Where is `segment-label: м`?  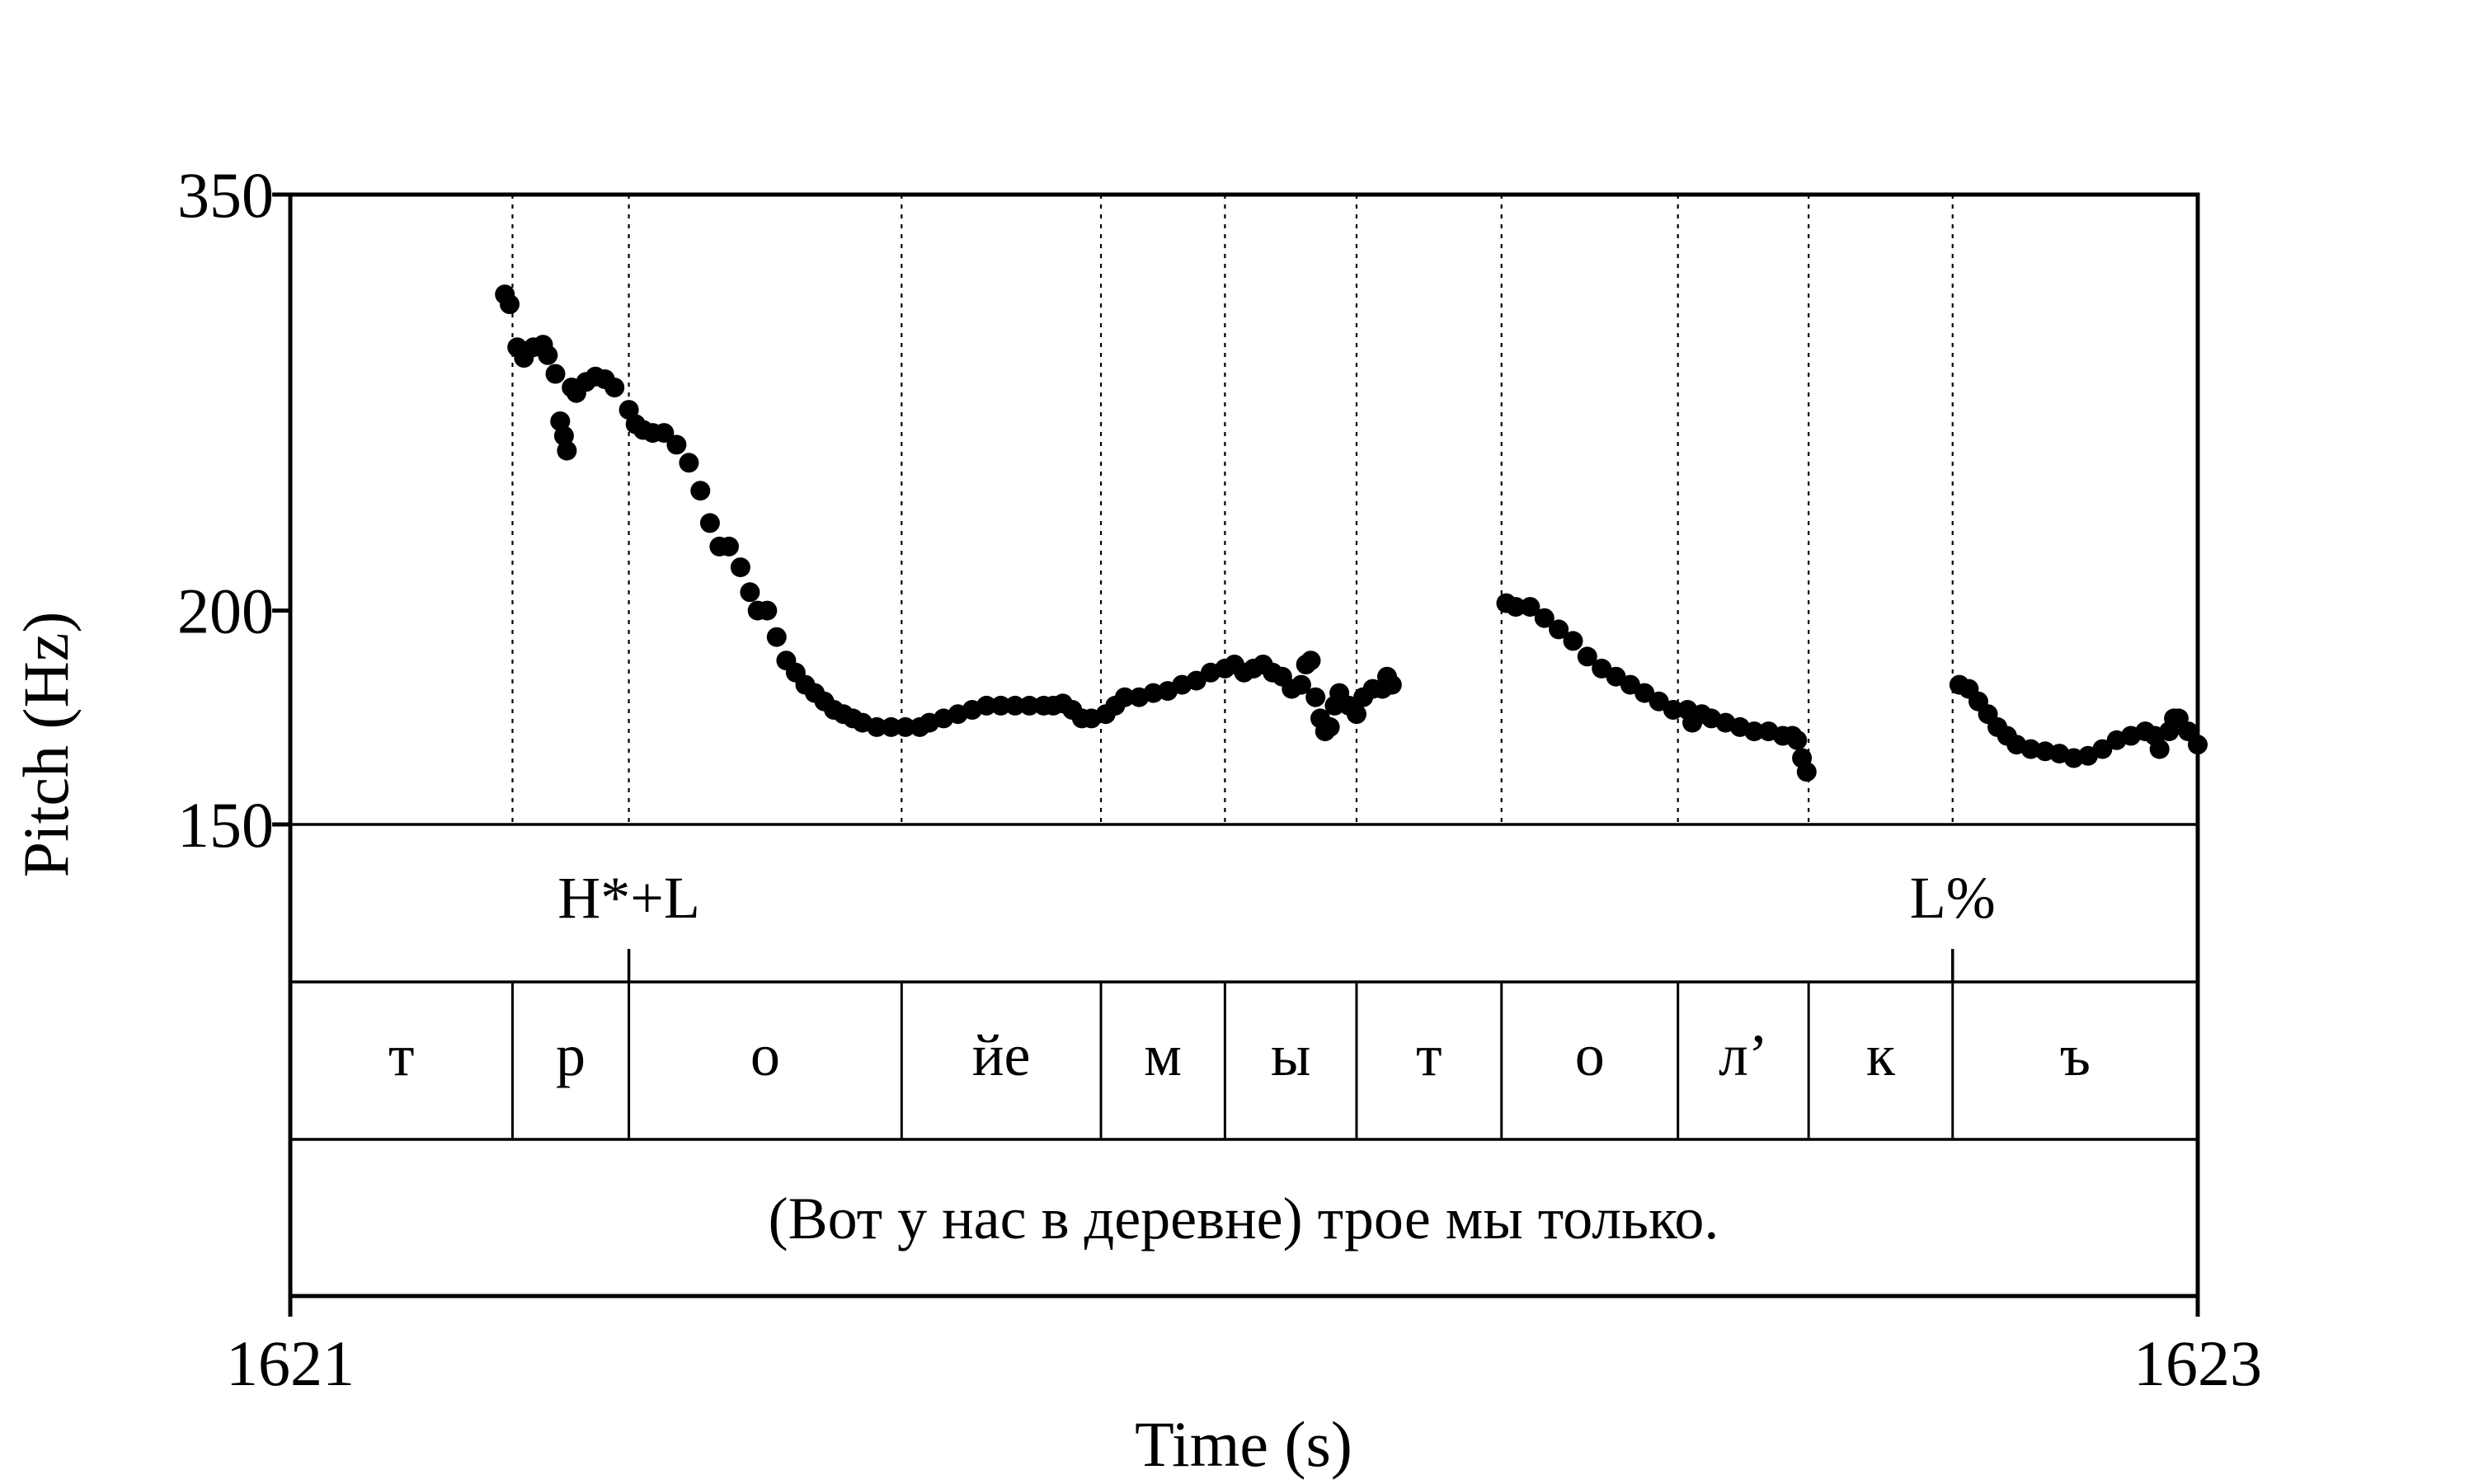
segment-label: м is located at coordinates (1163, 1055).